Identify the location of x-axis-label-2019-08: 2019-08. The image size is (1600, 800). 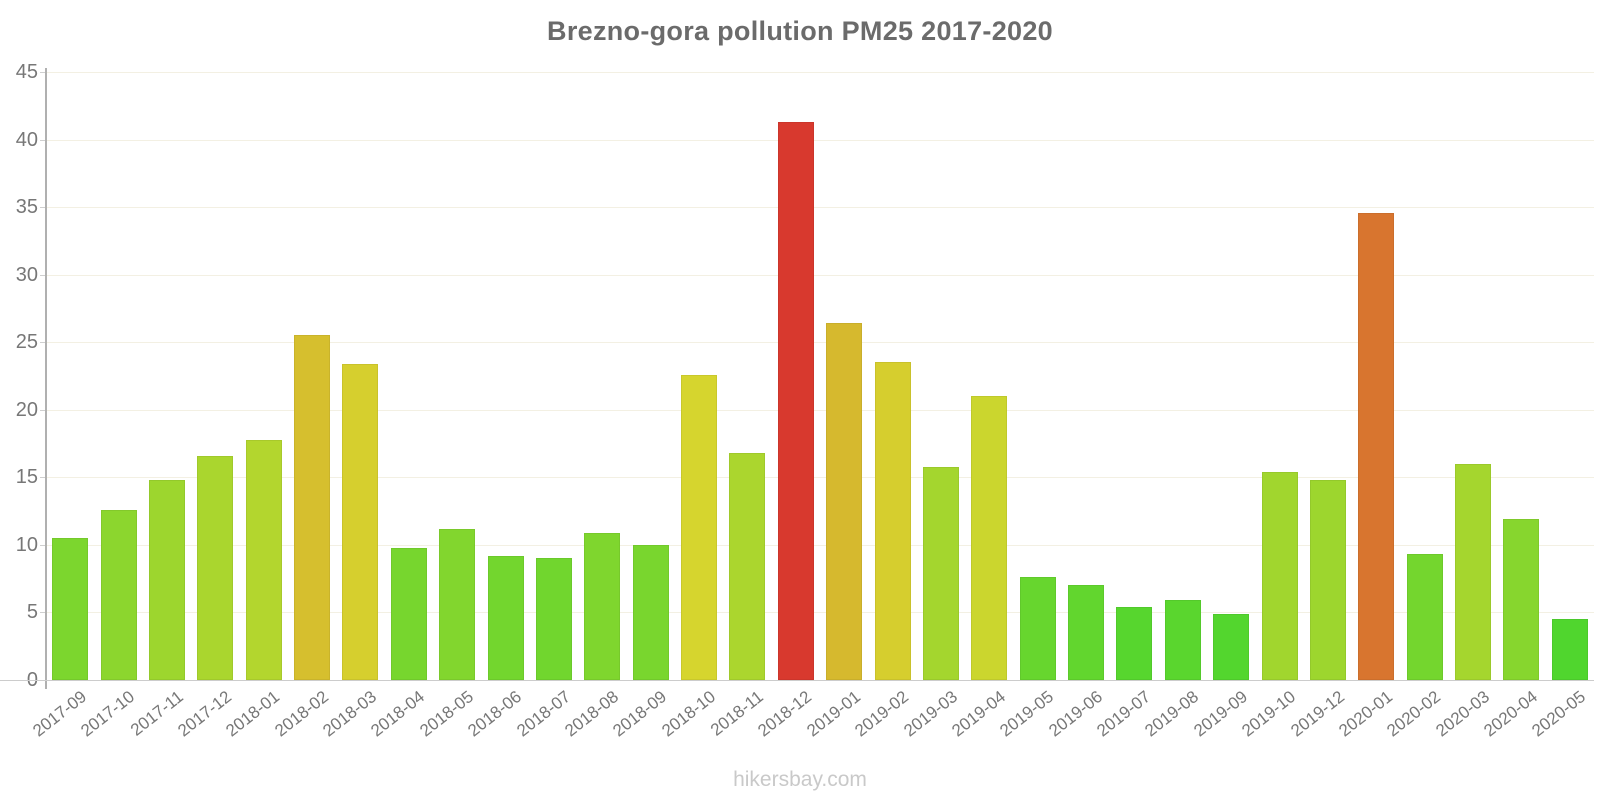
(1172, 714).